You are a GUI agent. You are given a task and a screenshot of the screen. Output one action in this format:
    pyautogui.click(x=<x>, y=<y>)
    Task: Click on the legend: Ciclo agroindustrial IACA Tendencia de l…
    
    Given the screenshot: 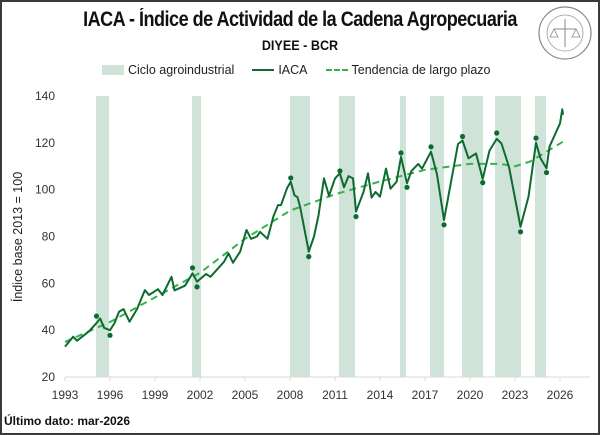 What is the action you would take?
    pyautogui.click(x=305, y=70)
    